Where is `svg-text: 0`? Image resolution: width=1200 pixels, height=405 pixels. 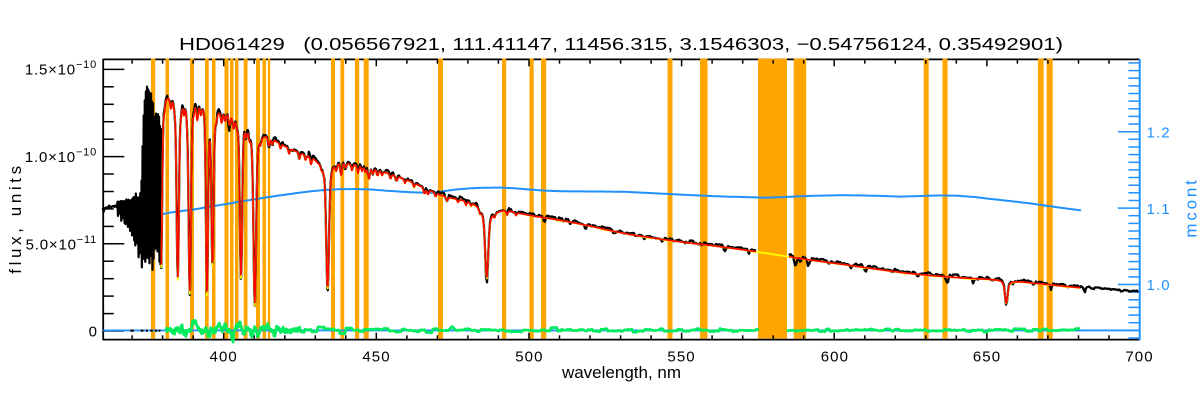 svg-text: 0 is located at coordinates (93, 332).